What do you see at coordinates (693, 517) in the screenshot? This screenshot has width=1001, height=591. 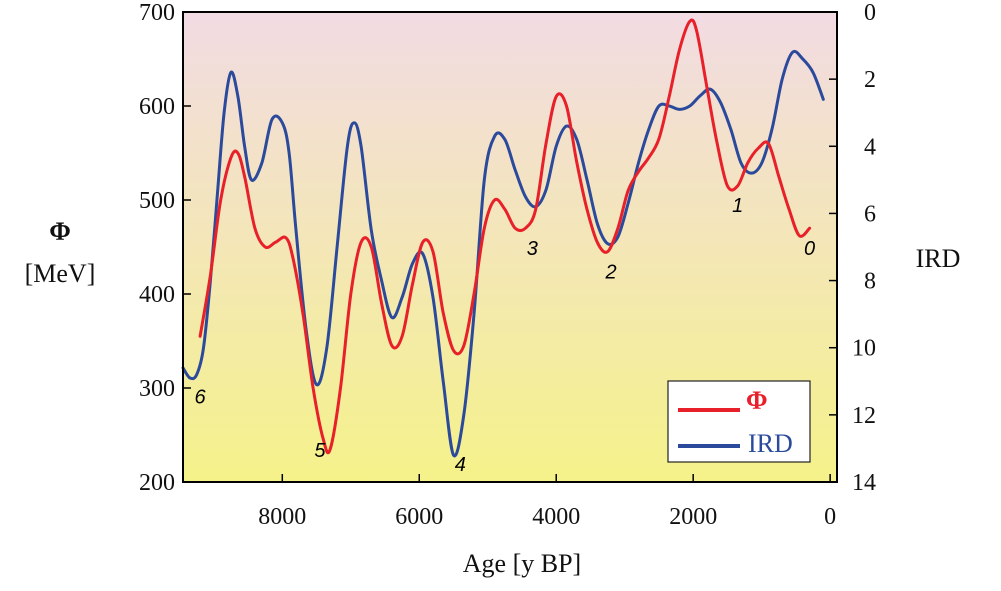 I see `x-tick-label: 2000` at bounding box center [693, 517].